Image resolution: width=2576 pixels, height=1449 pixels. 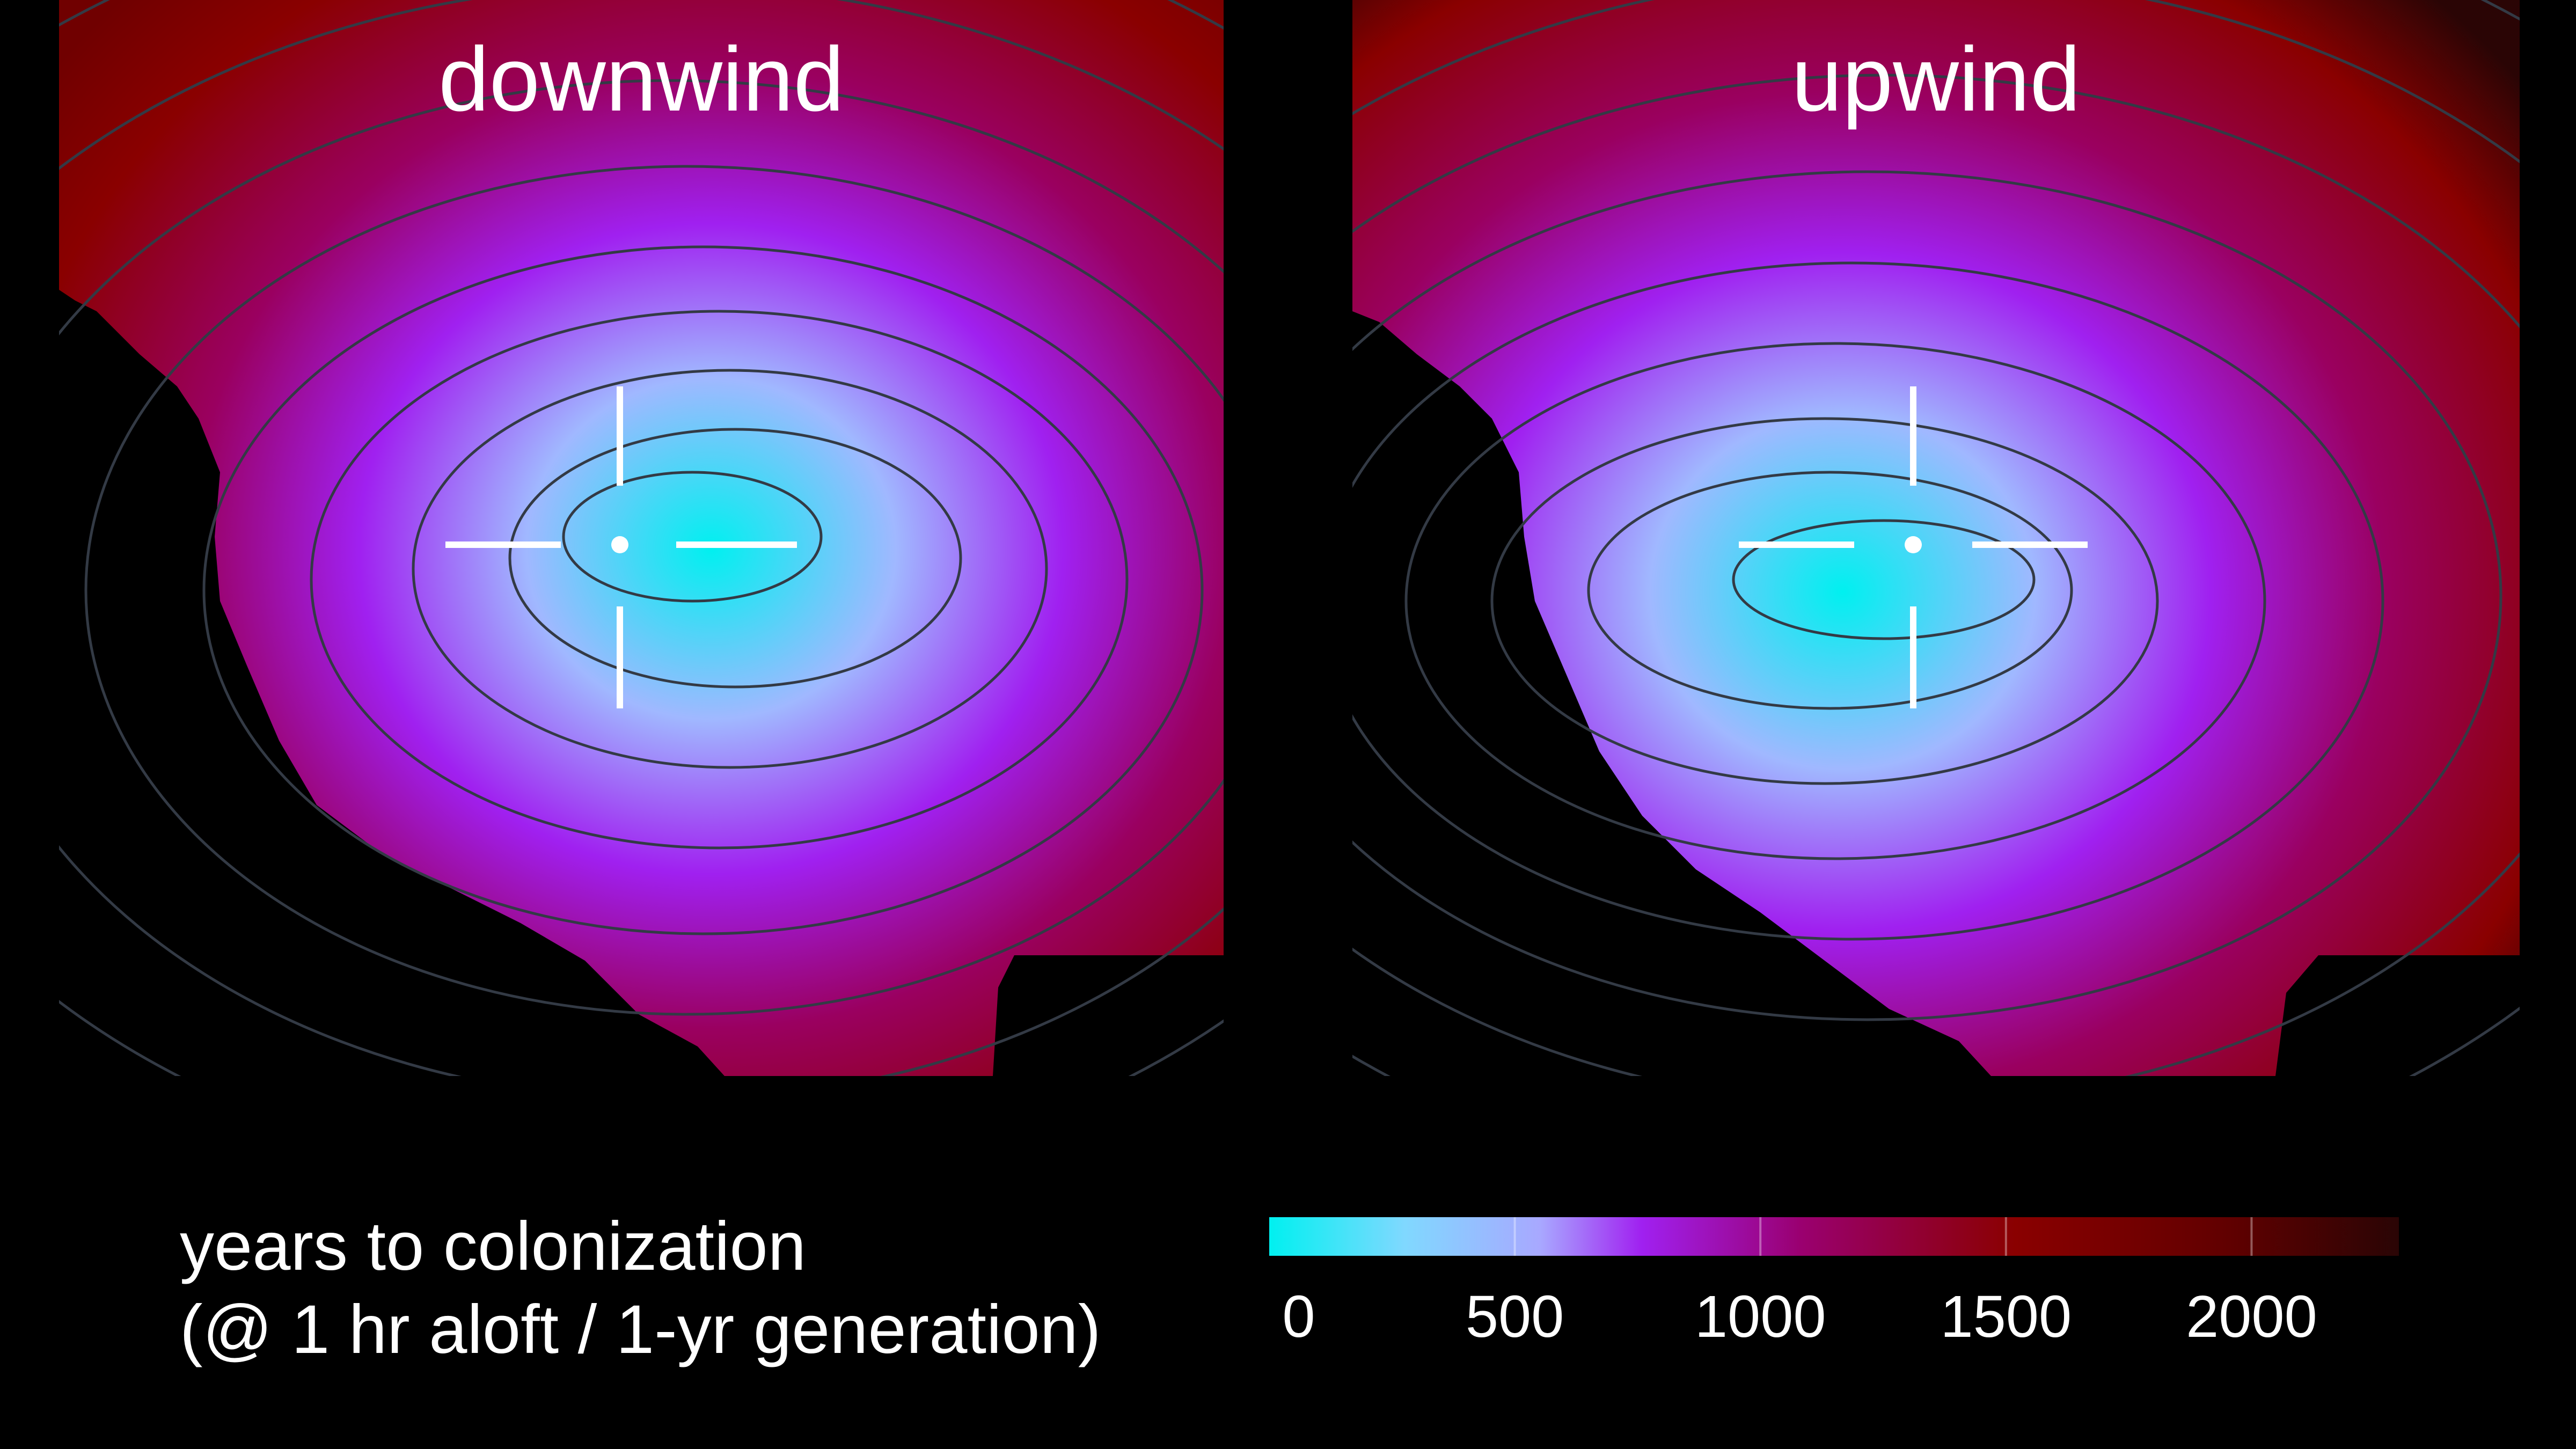 What do you see at coordinates (1514, 1317) in the screenshot?
I see `colorbar-tick-label: 500` at bounding box center [1514, 1317].